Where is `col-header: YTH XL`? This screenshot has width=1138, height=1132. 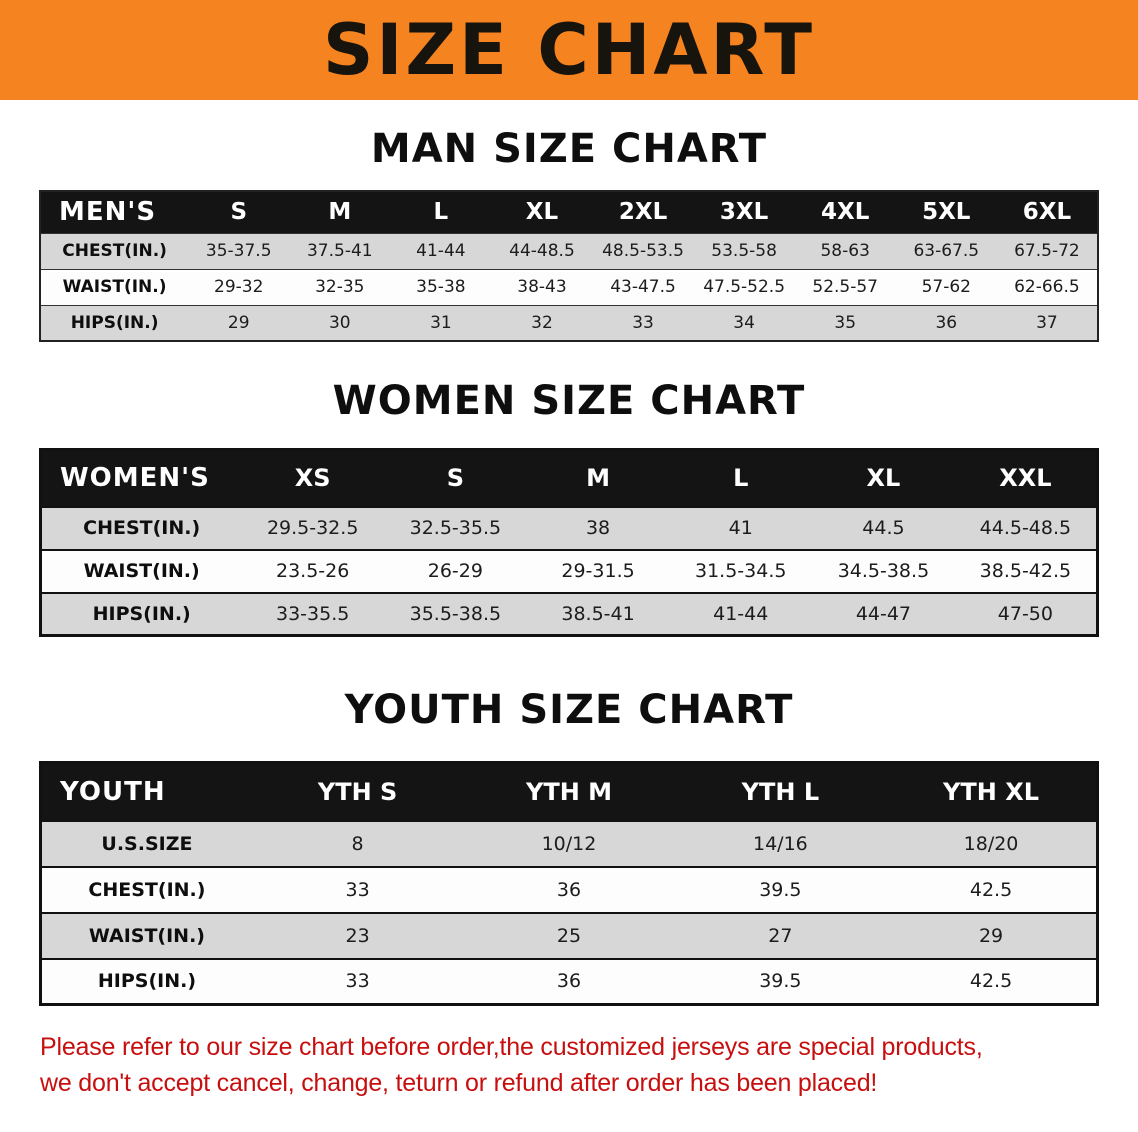
col-header: YTH XL is located at coordinates (992, 791).